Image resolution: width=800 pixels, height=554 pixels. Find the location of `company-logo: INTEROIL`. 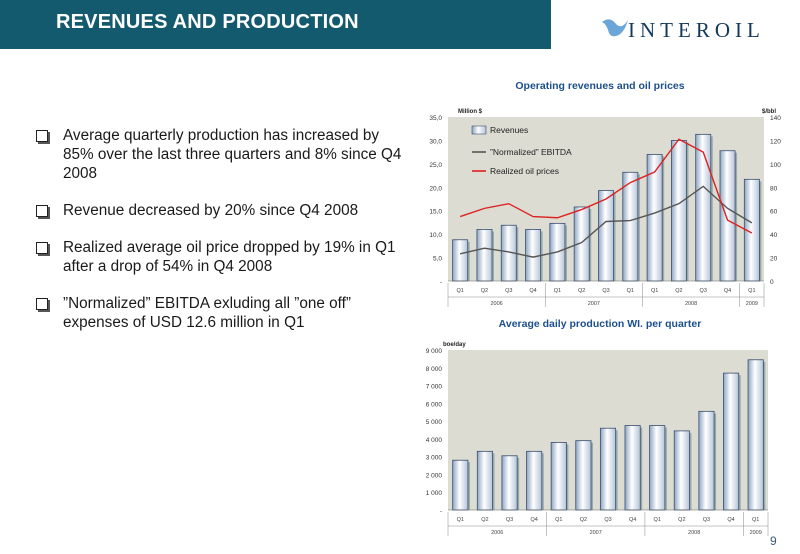

company-logo: INTEROIL is located at coordinates (695, 29).